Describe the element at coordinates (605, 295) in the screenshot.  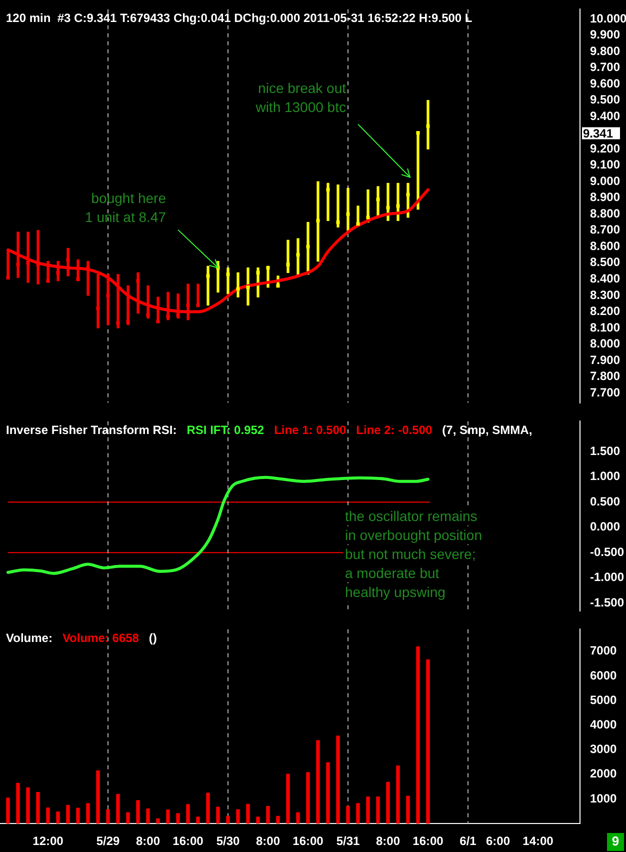
I see `y-tick-label: 8.300` at that location.